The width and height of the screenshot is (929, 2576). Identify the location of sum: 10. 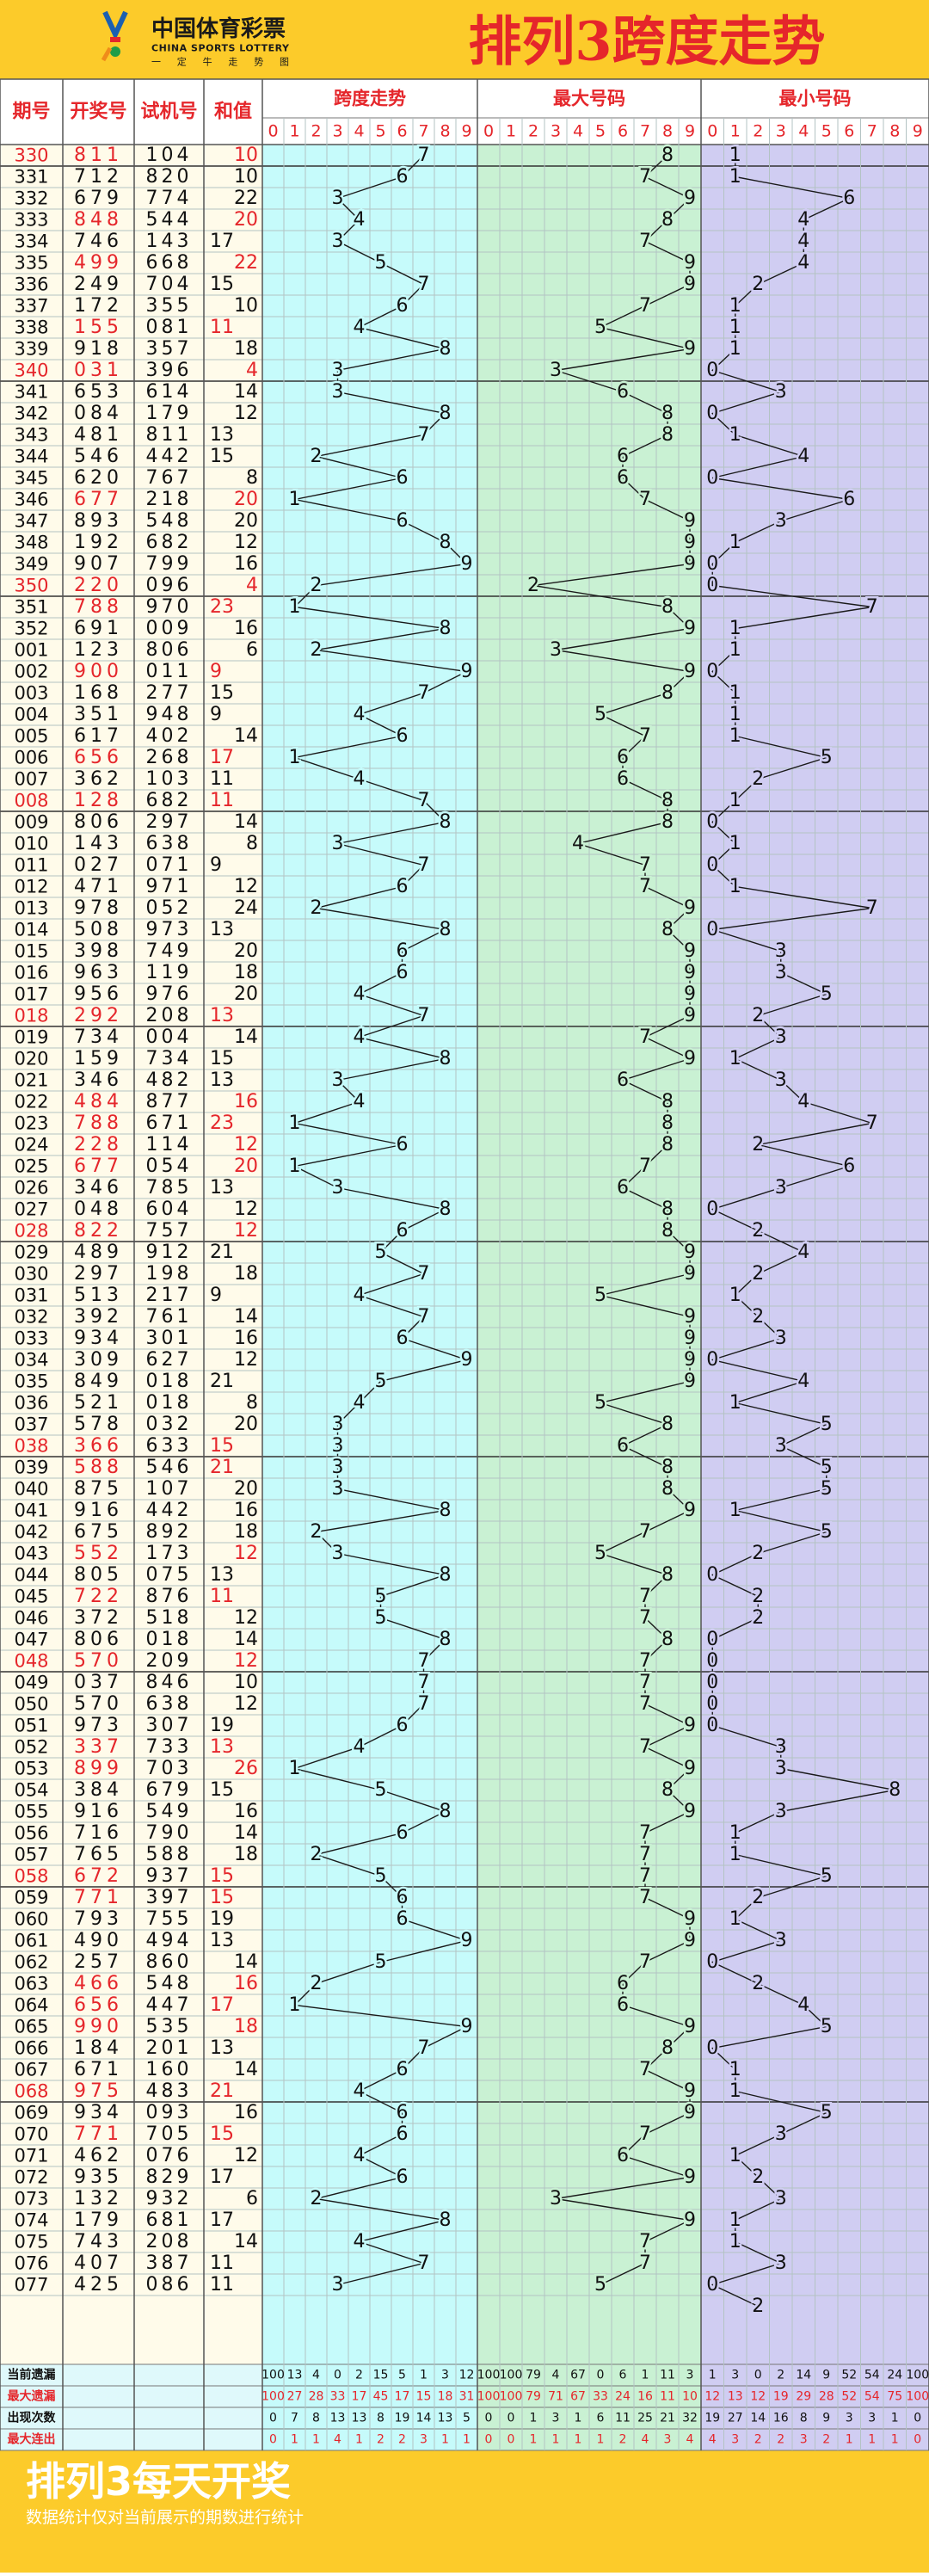
(246, 177).